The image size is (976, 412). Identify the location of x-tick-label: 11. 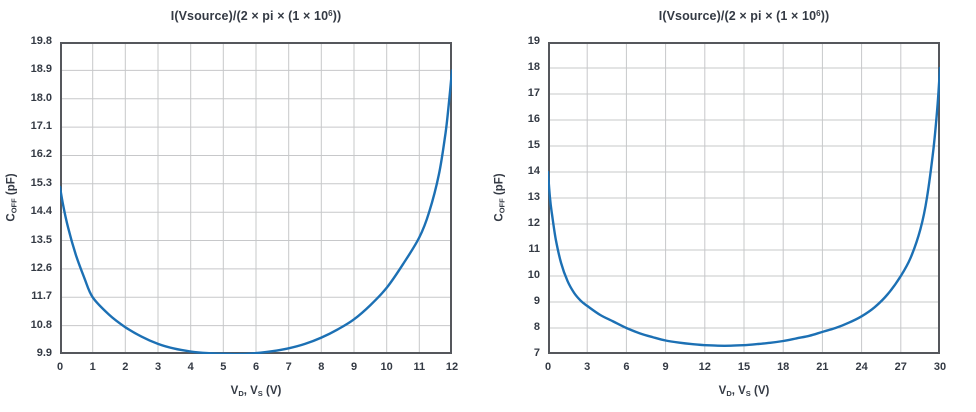
(419, 367).